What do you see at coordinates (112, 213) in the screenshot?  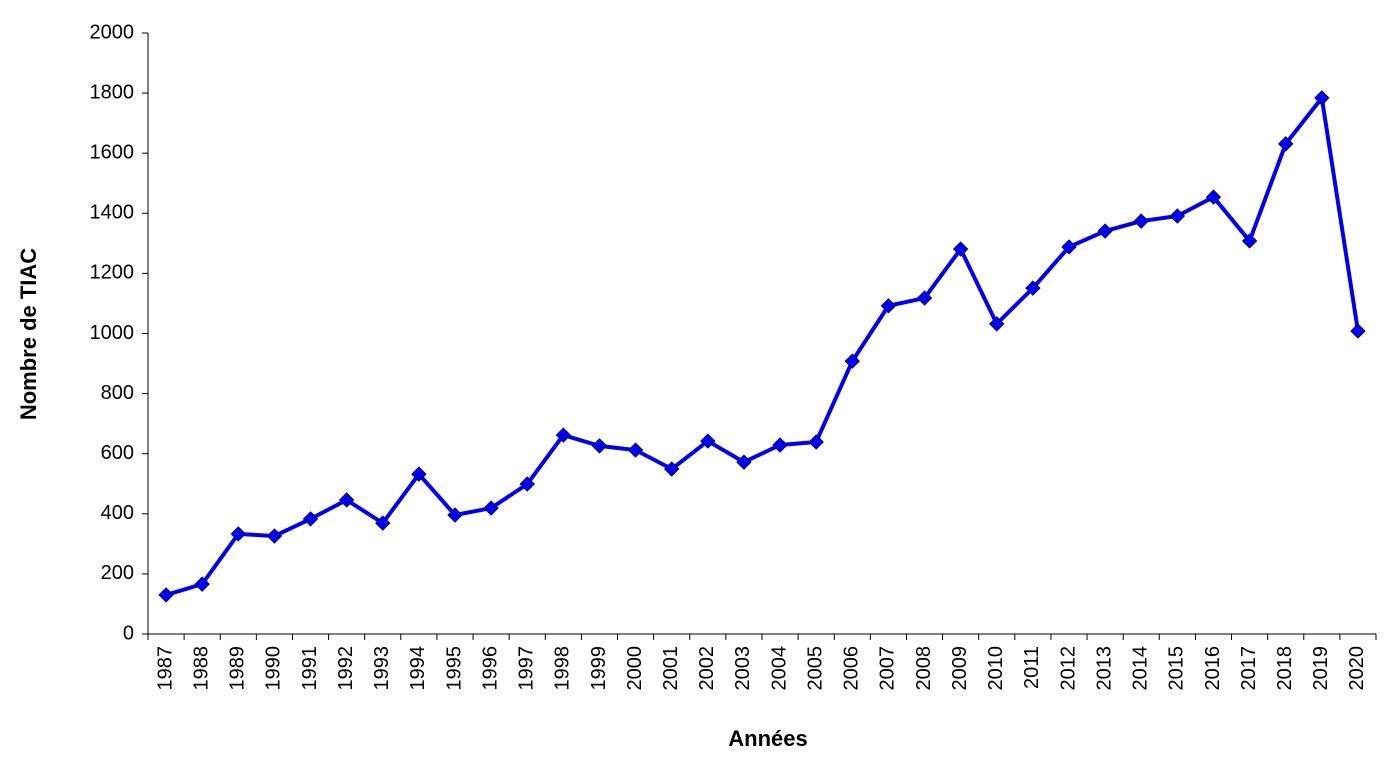 I see `y-tick-label: 1400` at bounding box center [112, 213].